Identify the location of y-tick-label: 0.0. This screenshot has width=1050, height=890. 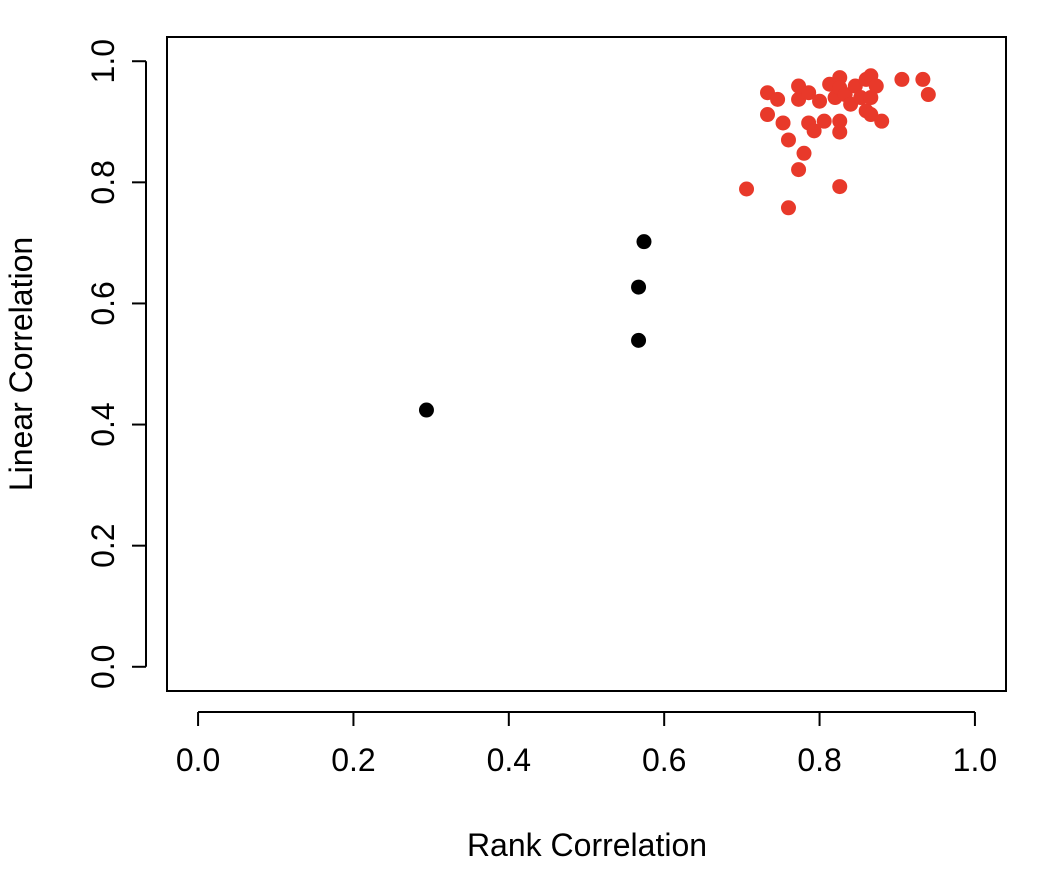
(103, 667).